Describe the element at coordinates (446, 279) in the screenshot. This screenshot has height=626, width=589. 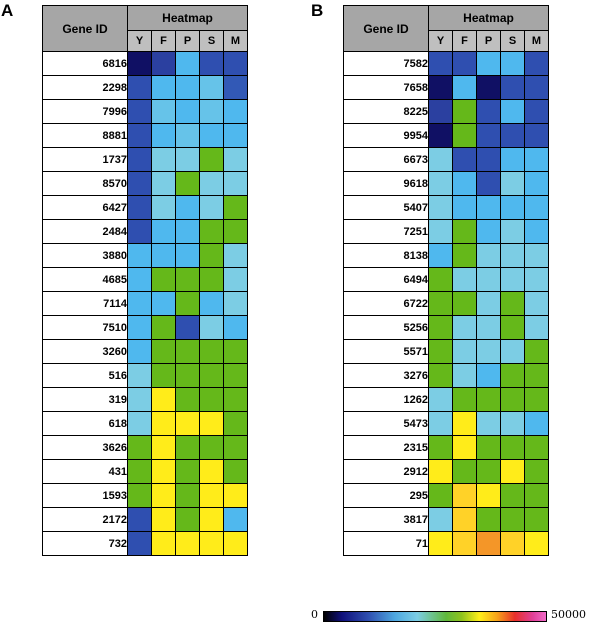
I see `table-row: 6494` at that location.